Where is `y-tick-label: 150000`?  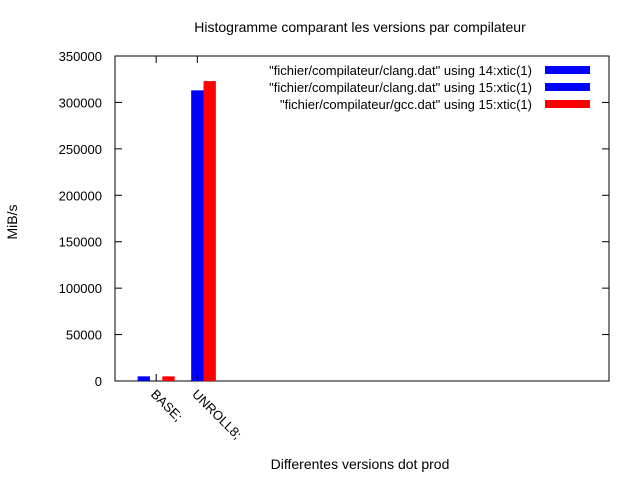
y-tick-label: 150000 is located at coordinates (80, 242).